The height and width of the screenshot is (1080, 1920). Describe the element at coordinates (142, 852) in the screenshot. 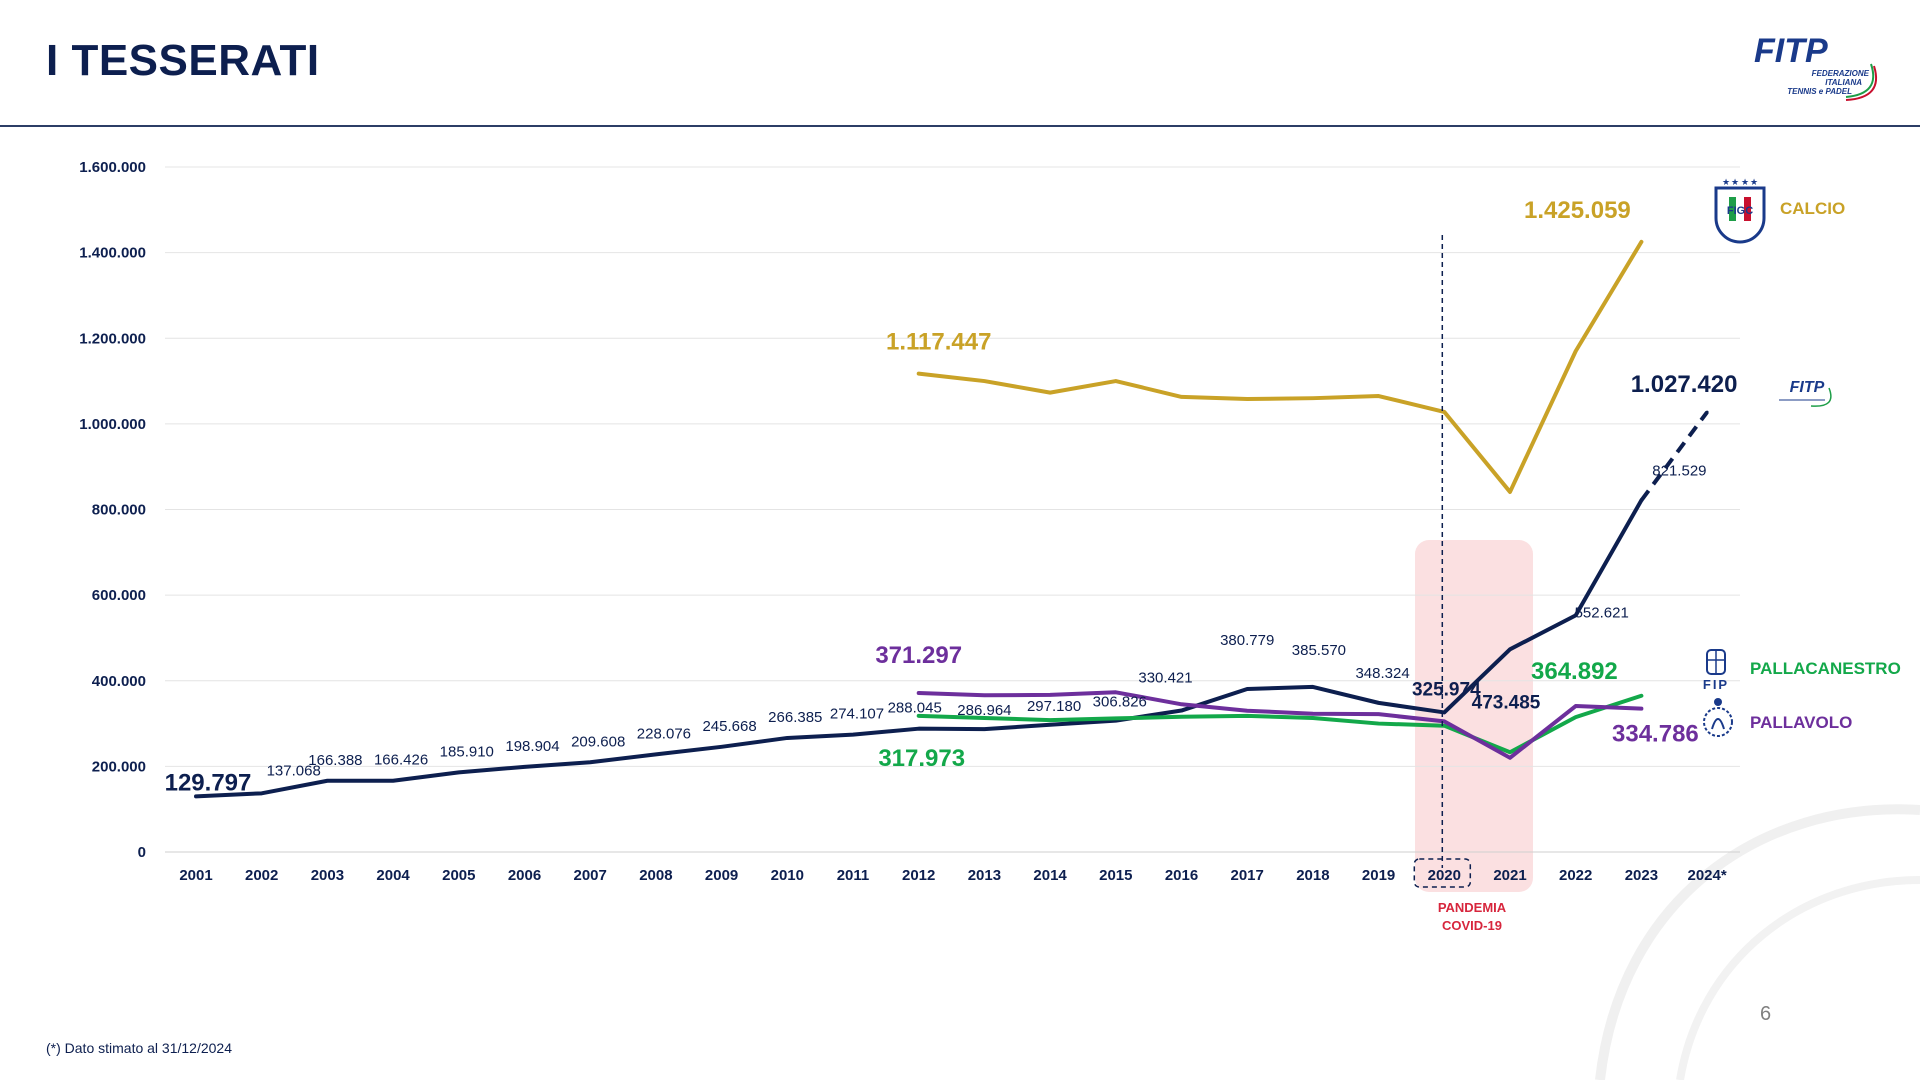

I see `y-tick-label: 0` at that location.